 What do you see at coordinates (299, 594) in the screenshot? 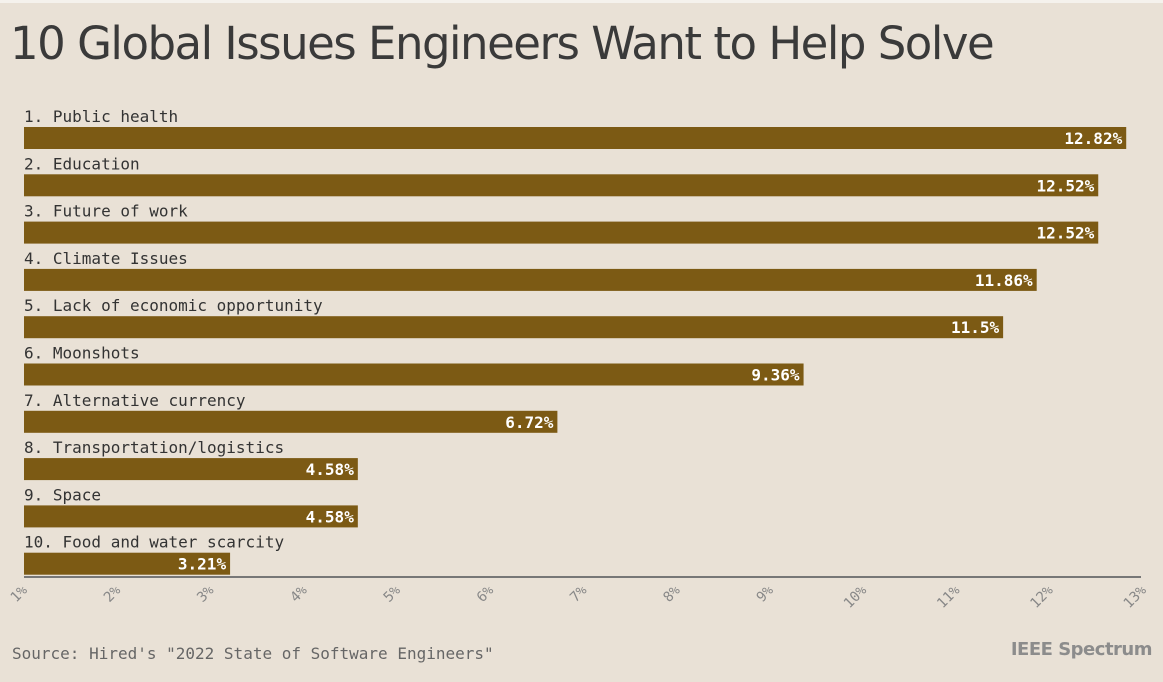
I see `x-tick-label: 4%` at bounding box center [299, 594].